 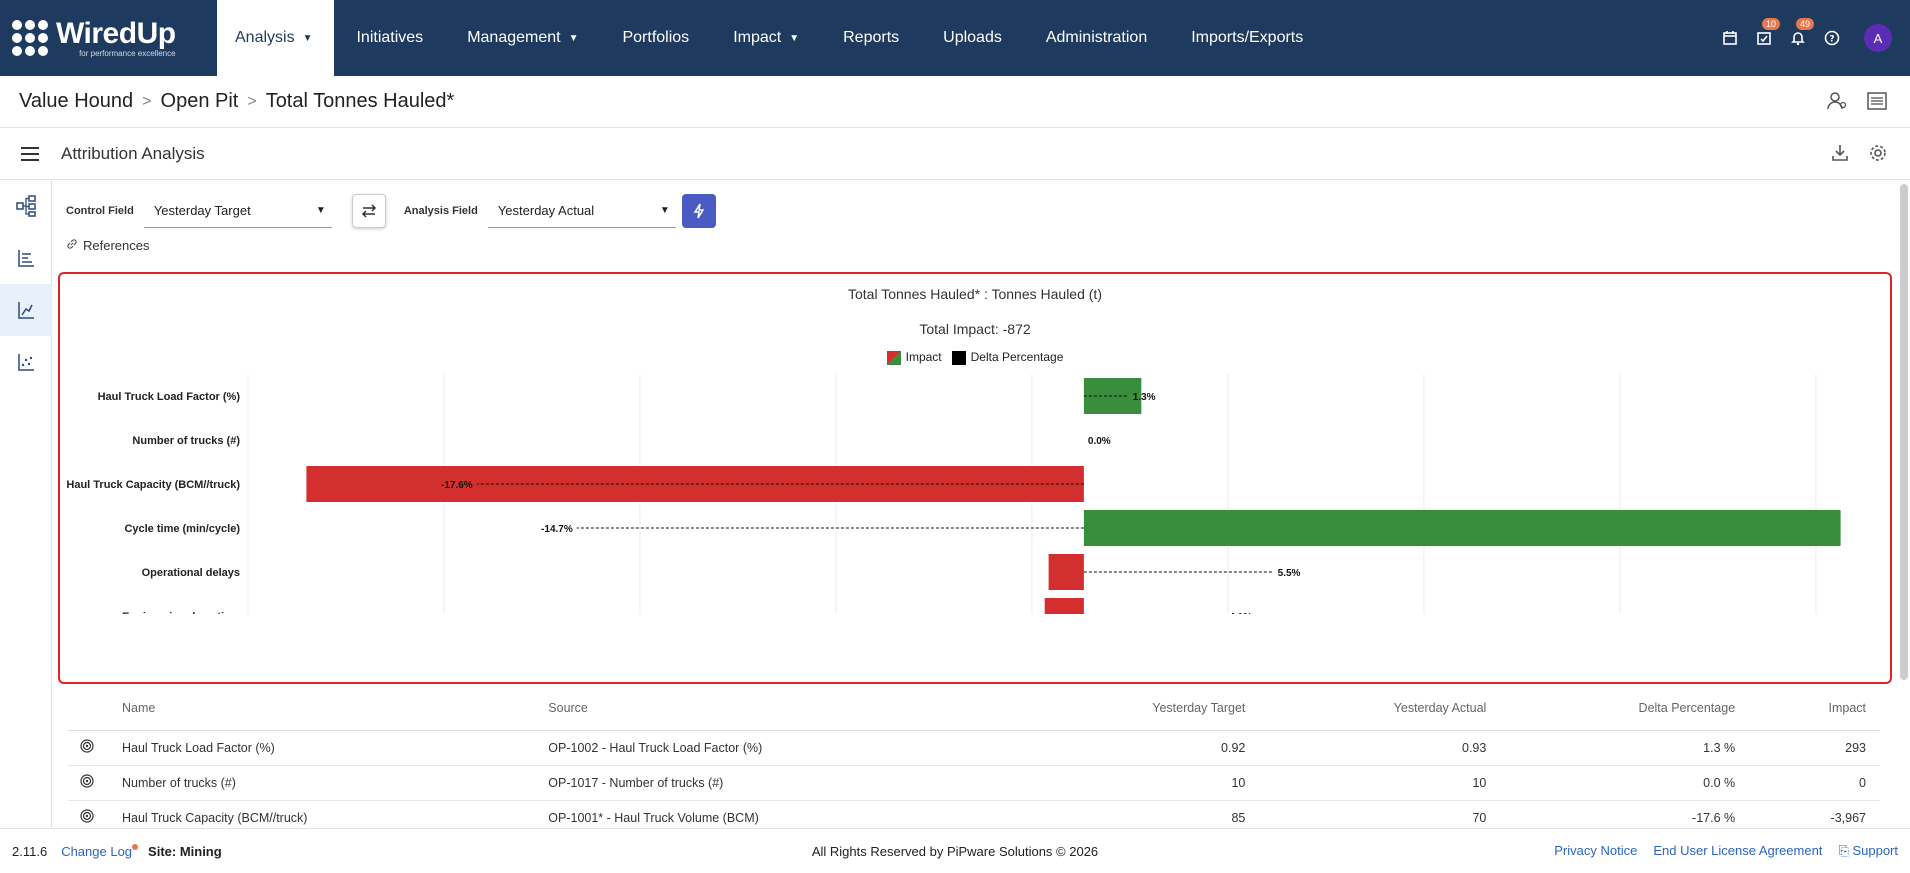 What do you see at coordinates (1099, 441) in the screenshot?
I see `delta-label: 0.0%` at bounding box center [1099, 441].